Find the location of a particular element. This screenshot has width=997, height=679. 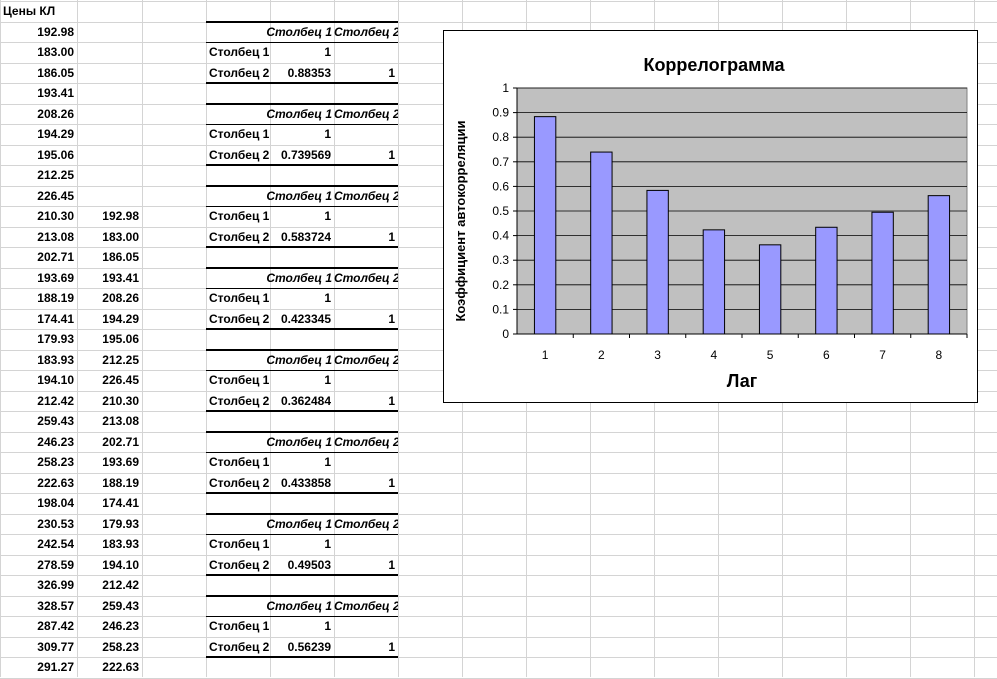

cell-price: 212.25 is located at coordinates (55, 175).